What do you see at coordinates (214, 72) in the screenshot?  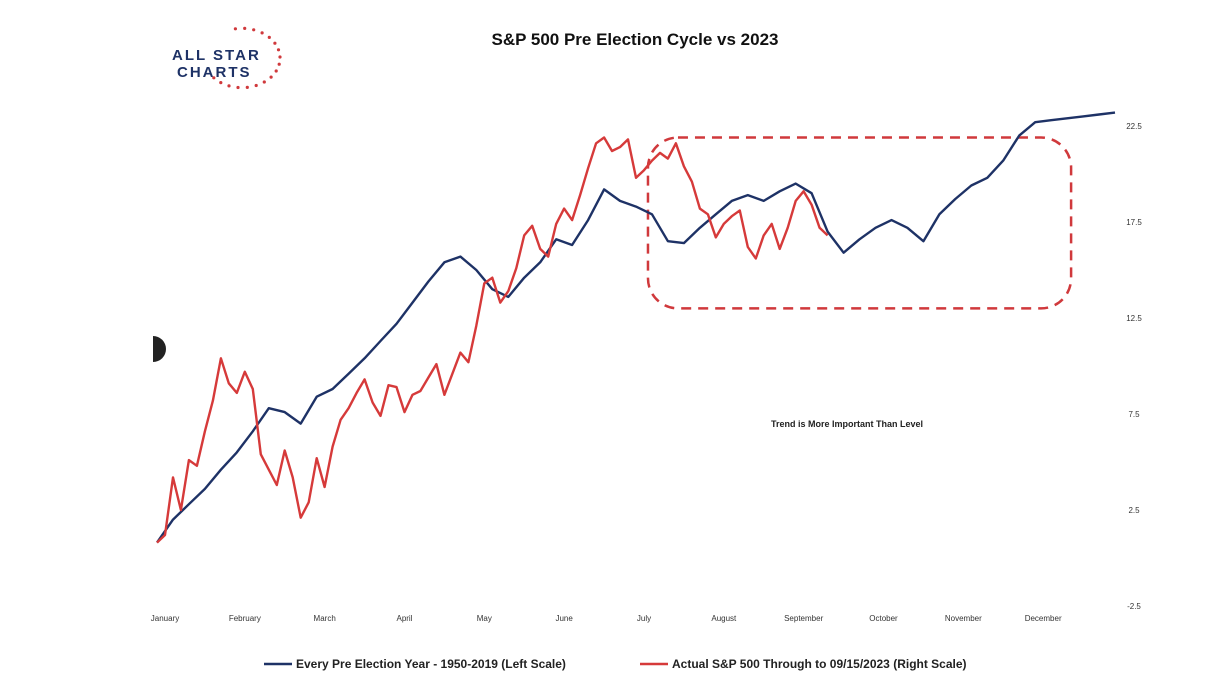 I see `logo-text-line2: CHARTS` at bounding box center [214, 72].